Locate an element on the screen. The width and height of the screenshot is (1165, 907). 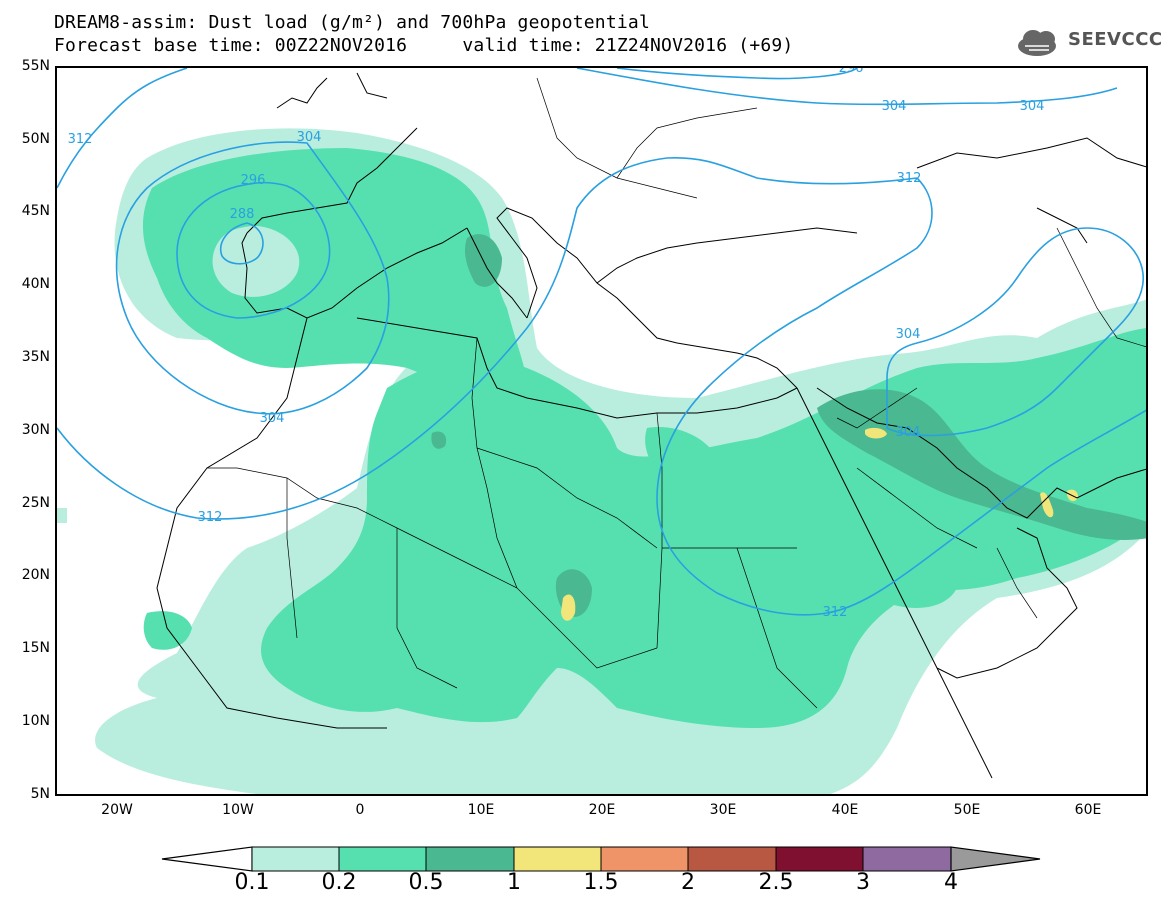
colorbar-undershoot is located at coordinates (207, 859).